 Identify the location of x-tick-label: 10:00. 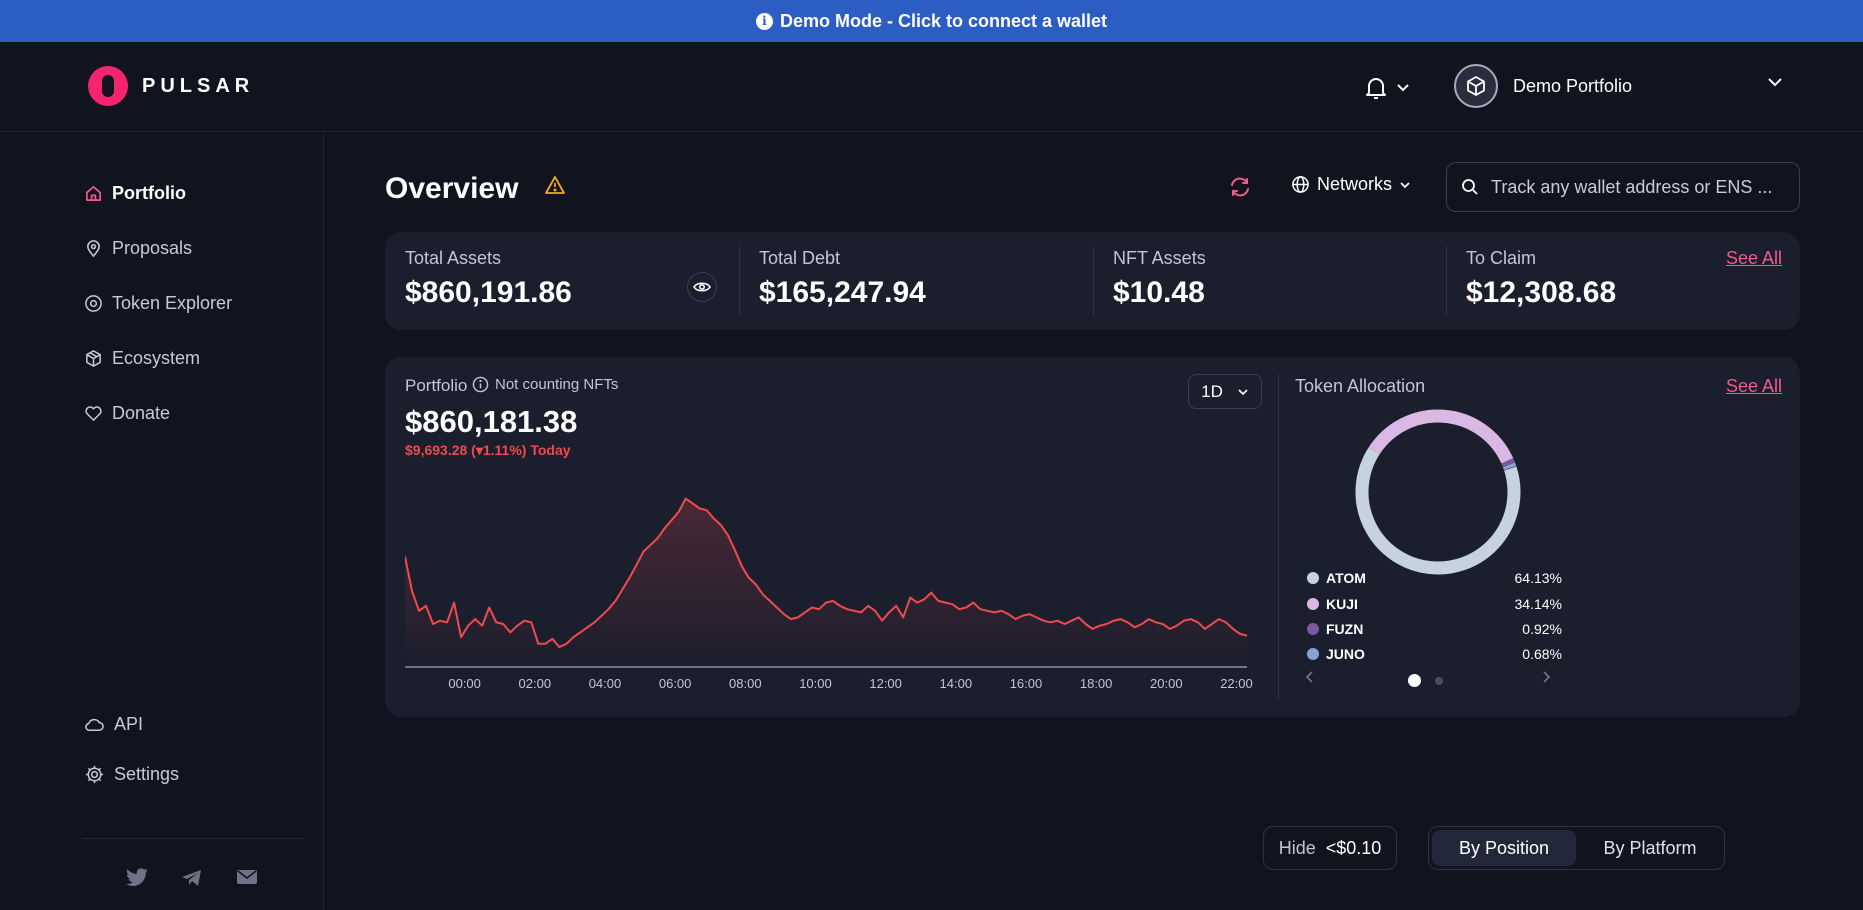
(815, 683).